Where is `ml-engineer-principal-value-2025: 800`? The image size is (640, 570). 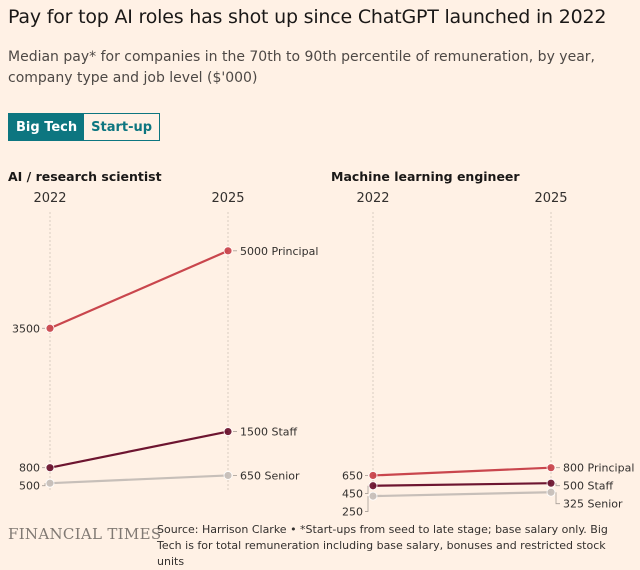
ml-engineer-principal-value-2025: 800 is located at coordinates (575, 468).